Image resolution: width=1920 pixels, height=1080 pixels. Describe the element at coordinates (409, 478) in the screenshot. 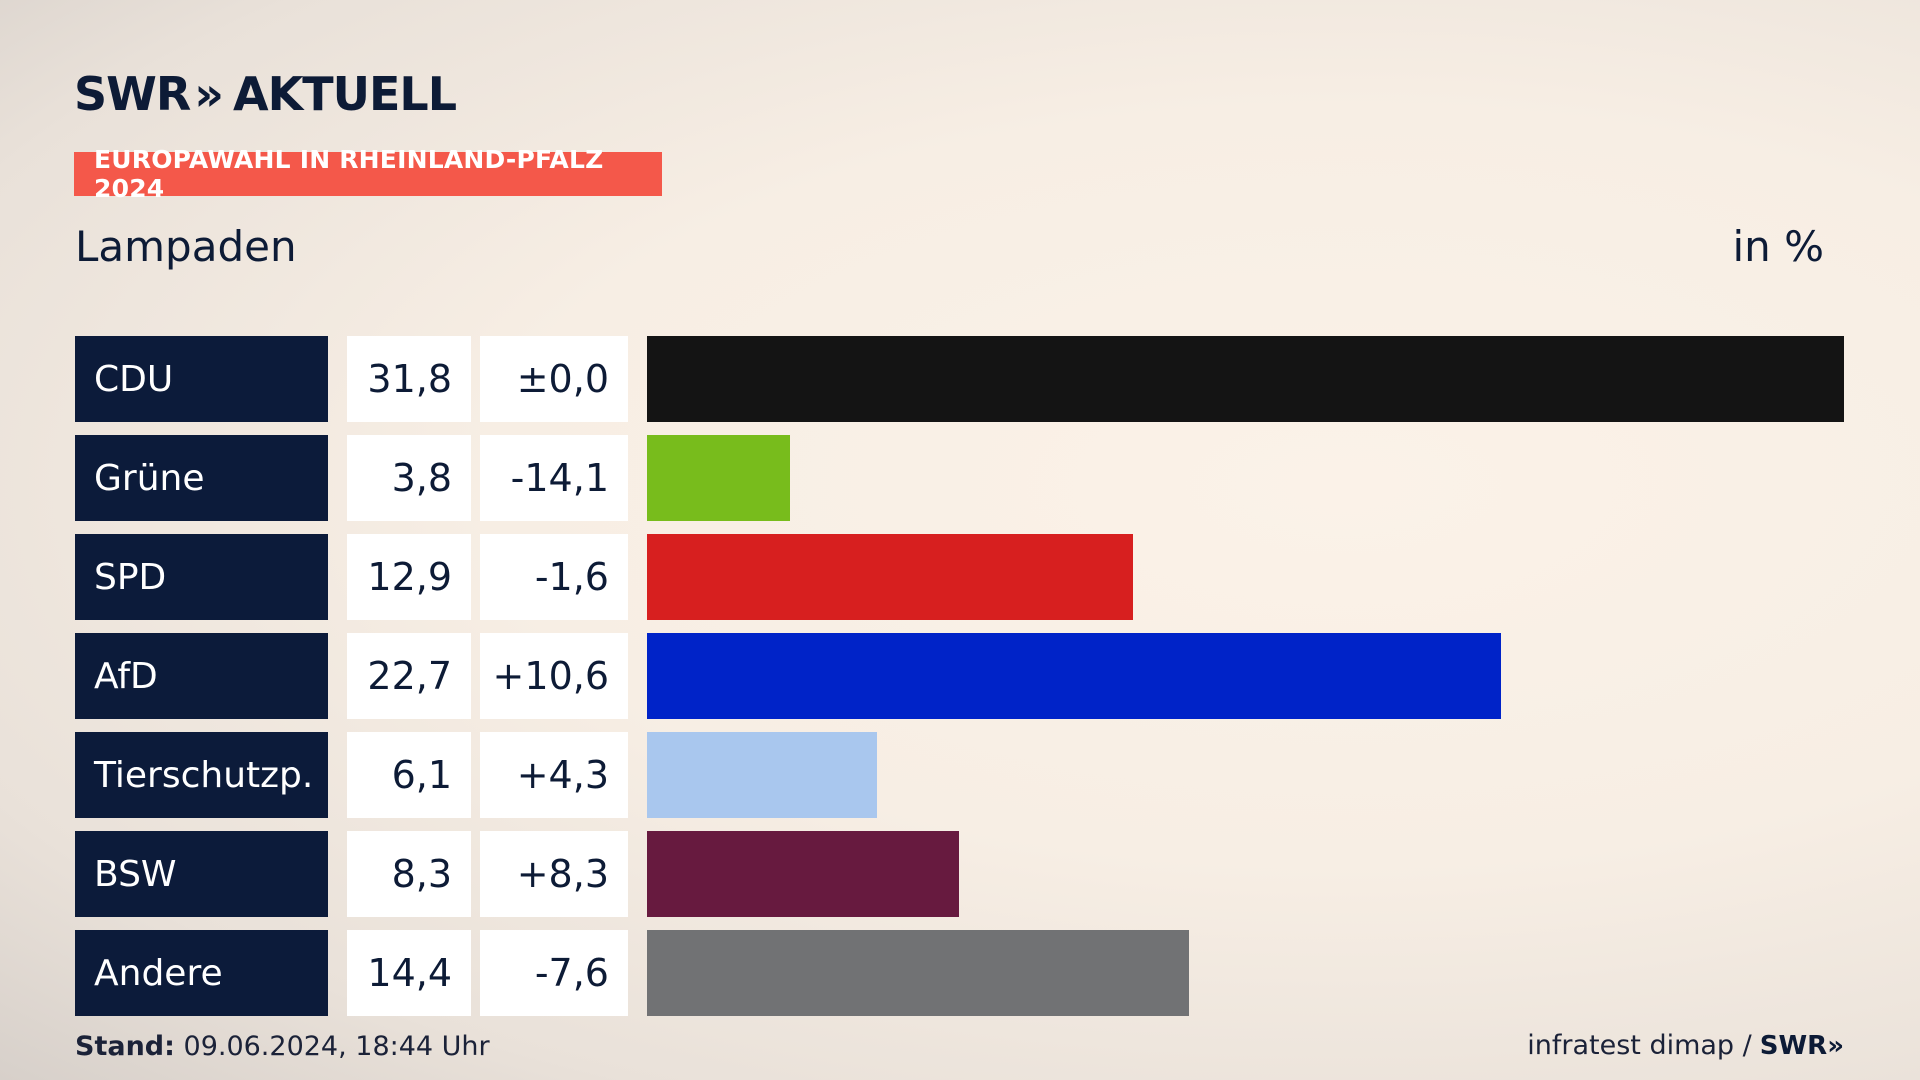

I see `vote-share-label: 3,8` at that location.